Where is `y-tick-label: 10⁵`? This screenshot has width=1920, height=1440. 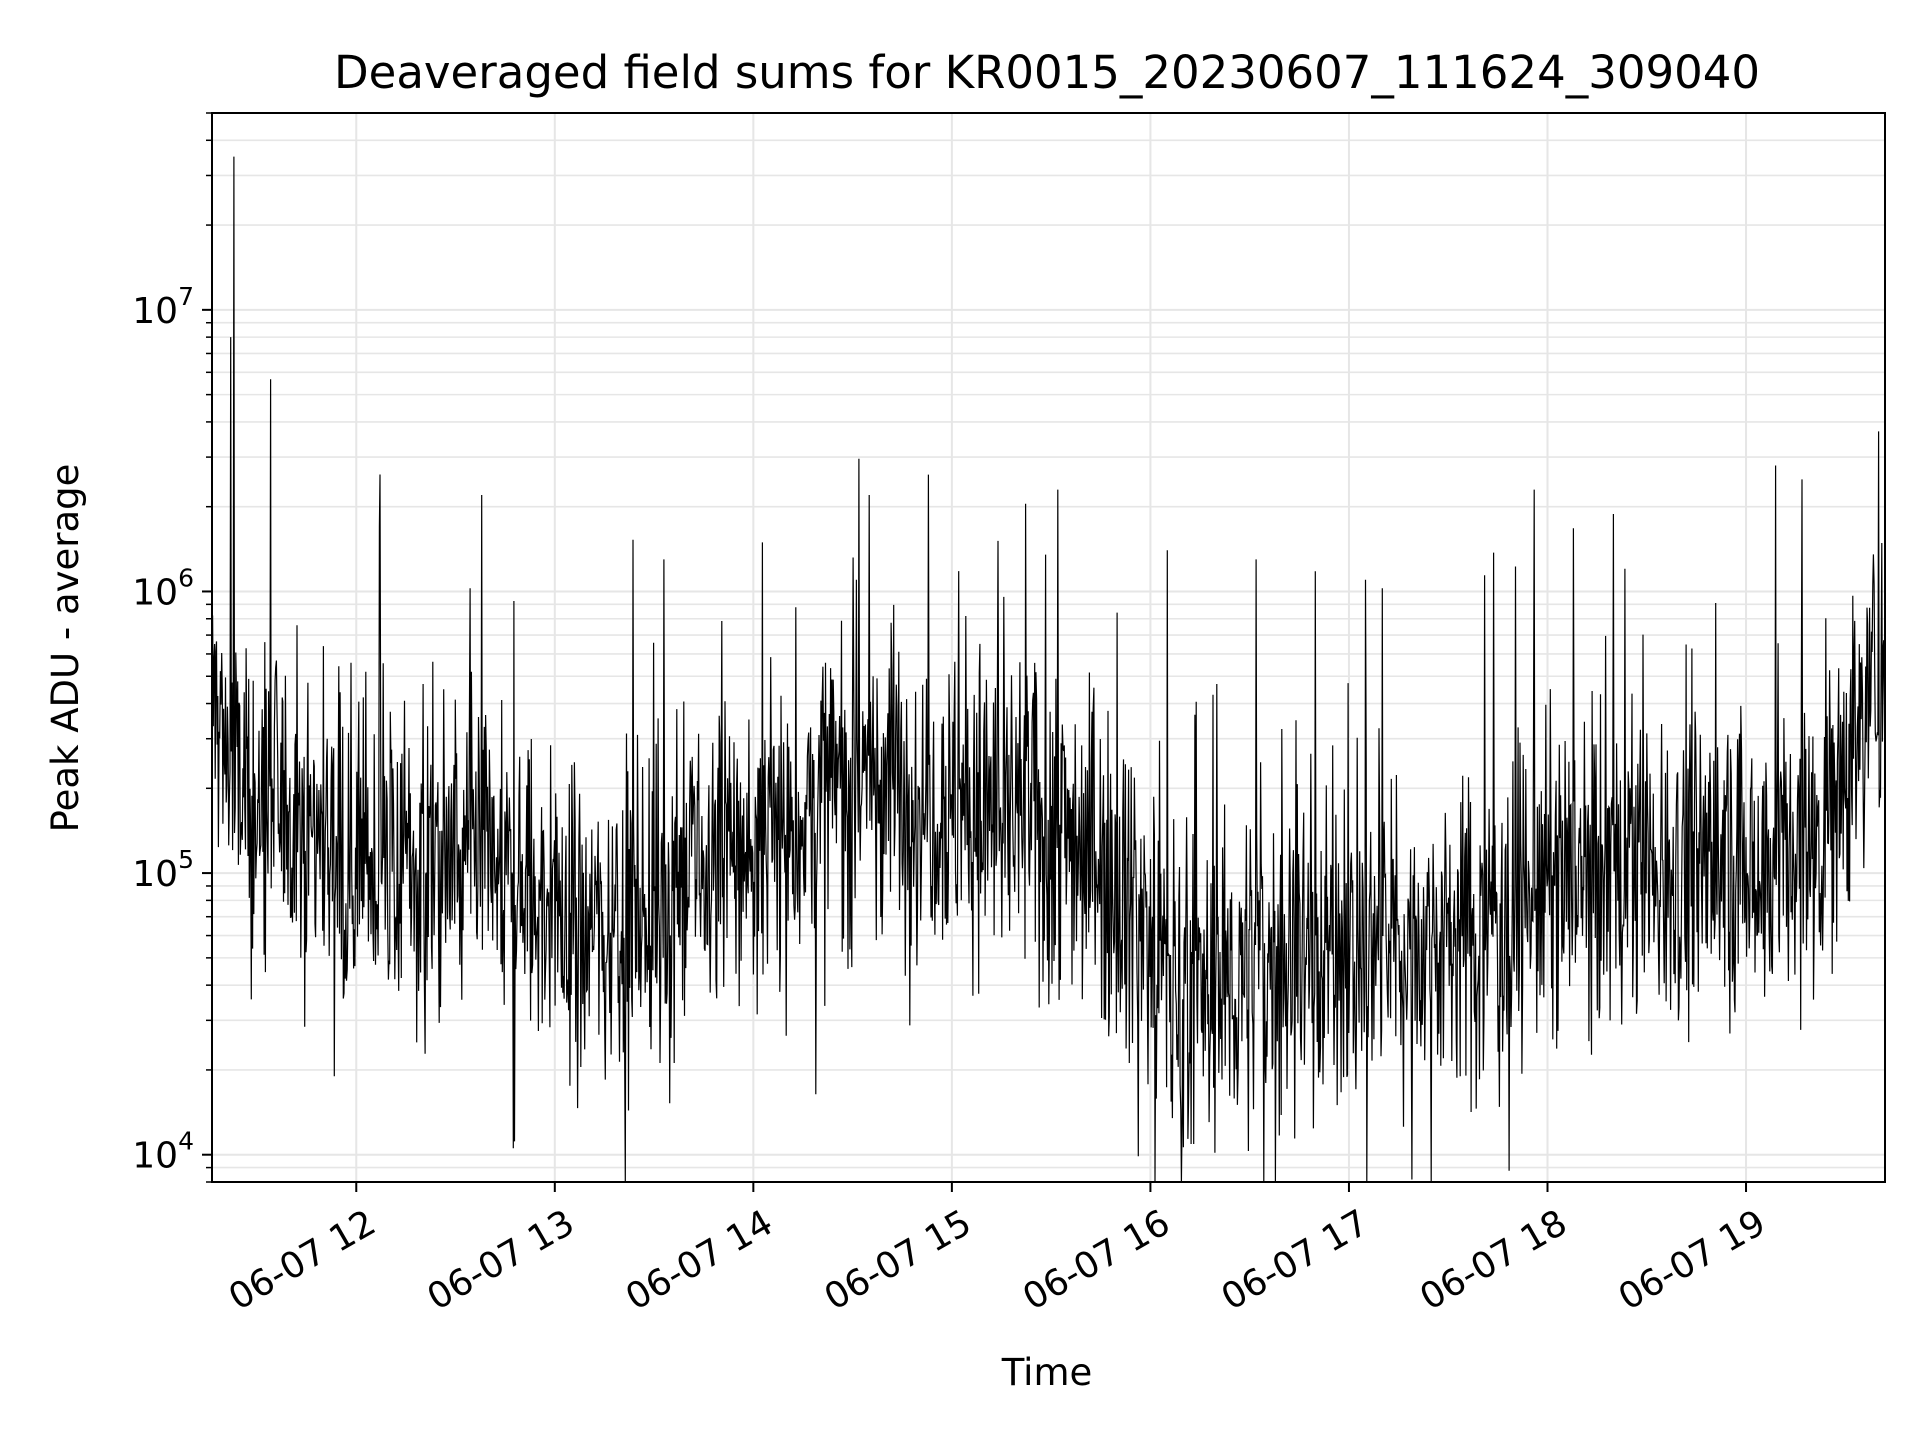
y-tick-label: 10⁵ is located at coordinates (163, 870).